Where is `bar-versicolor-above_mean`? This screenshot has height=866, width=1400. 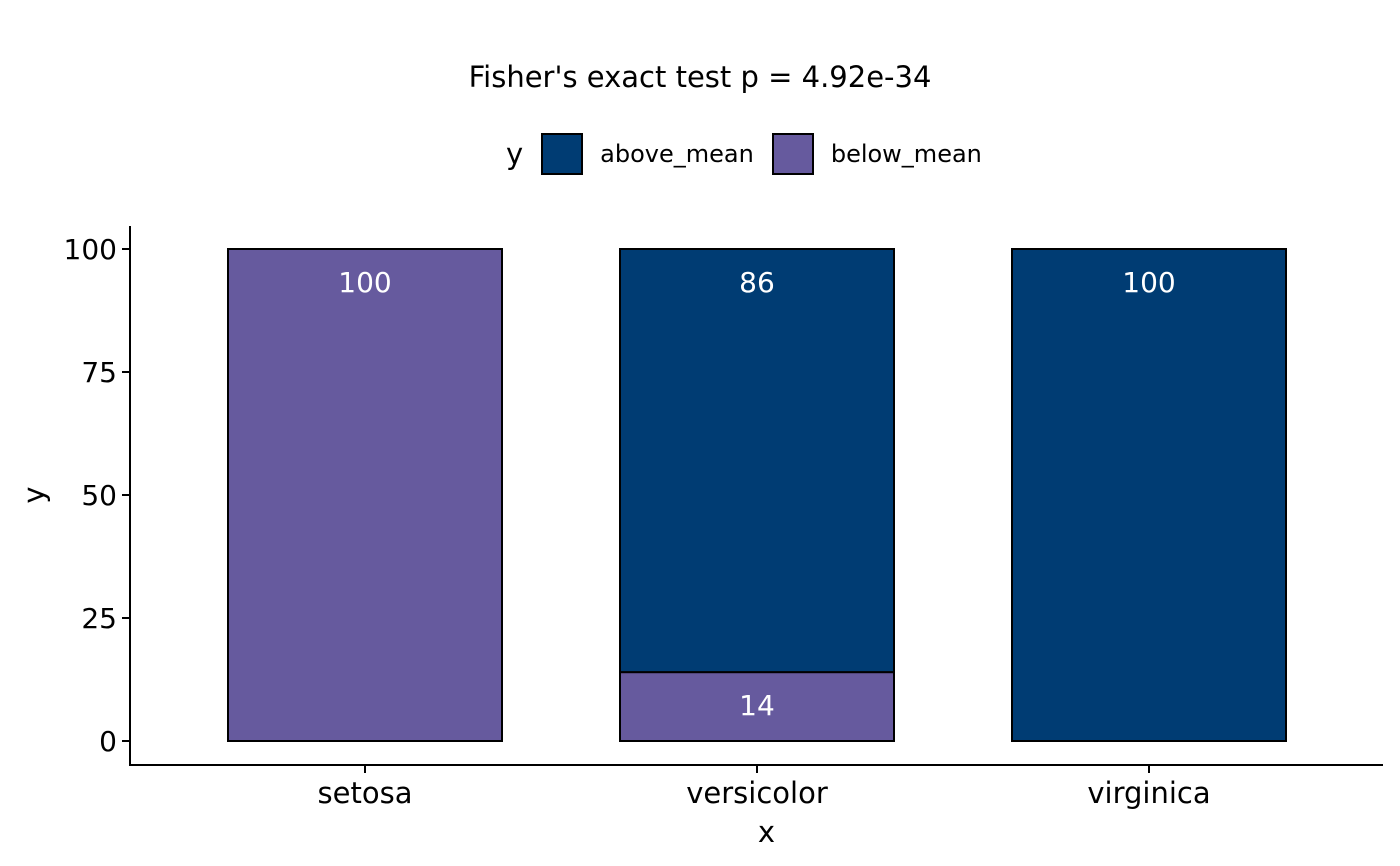 bar-versicolor-above_mean is located at coordinates (757, 461).